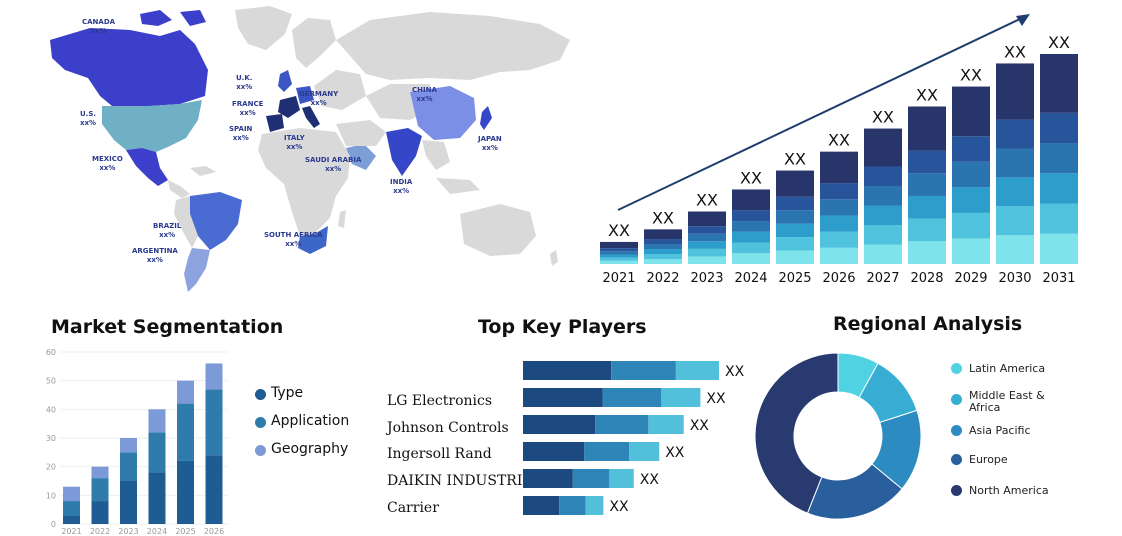 The image size is (1122, 536). I want to click on map-land-new-zealand, so click(554, 258).